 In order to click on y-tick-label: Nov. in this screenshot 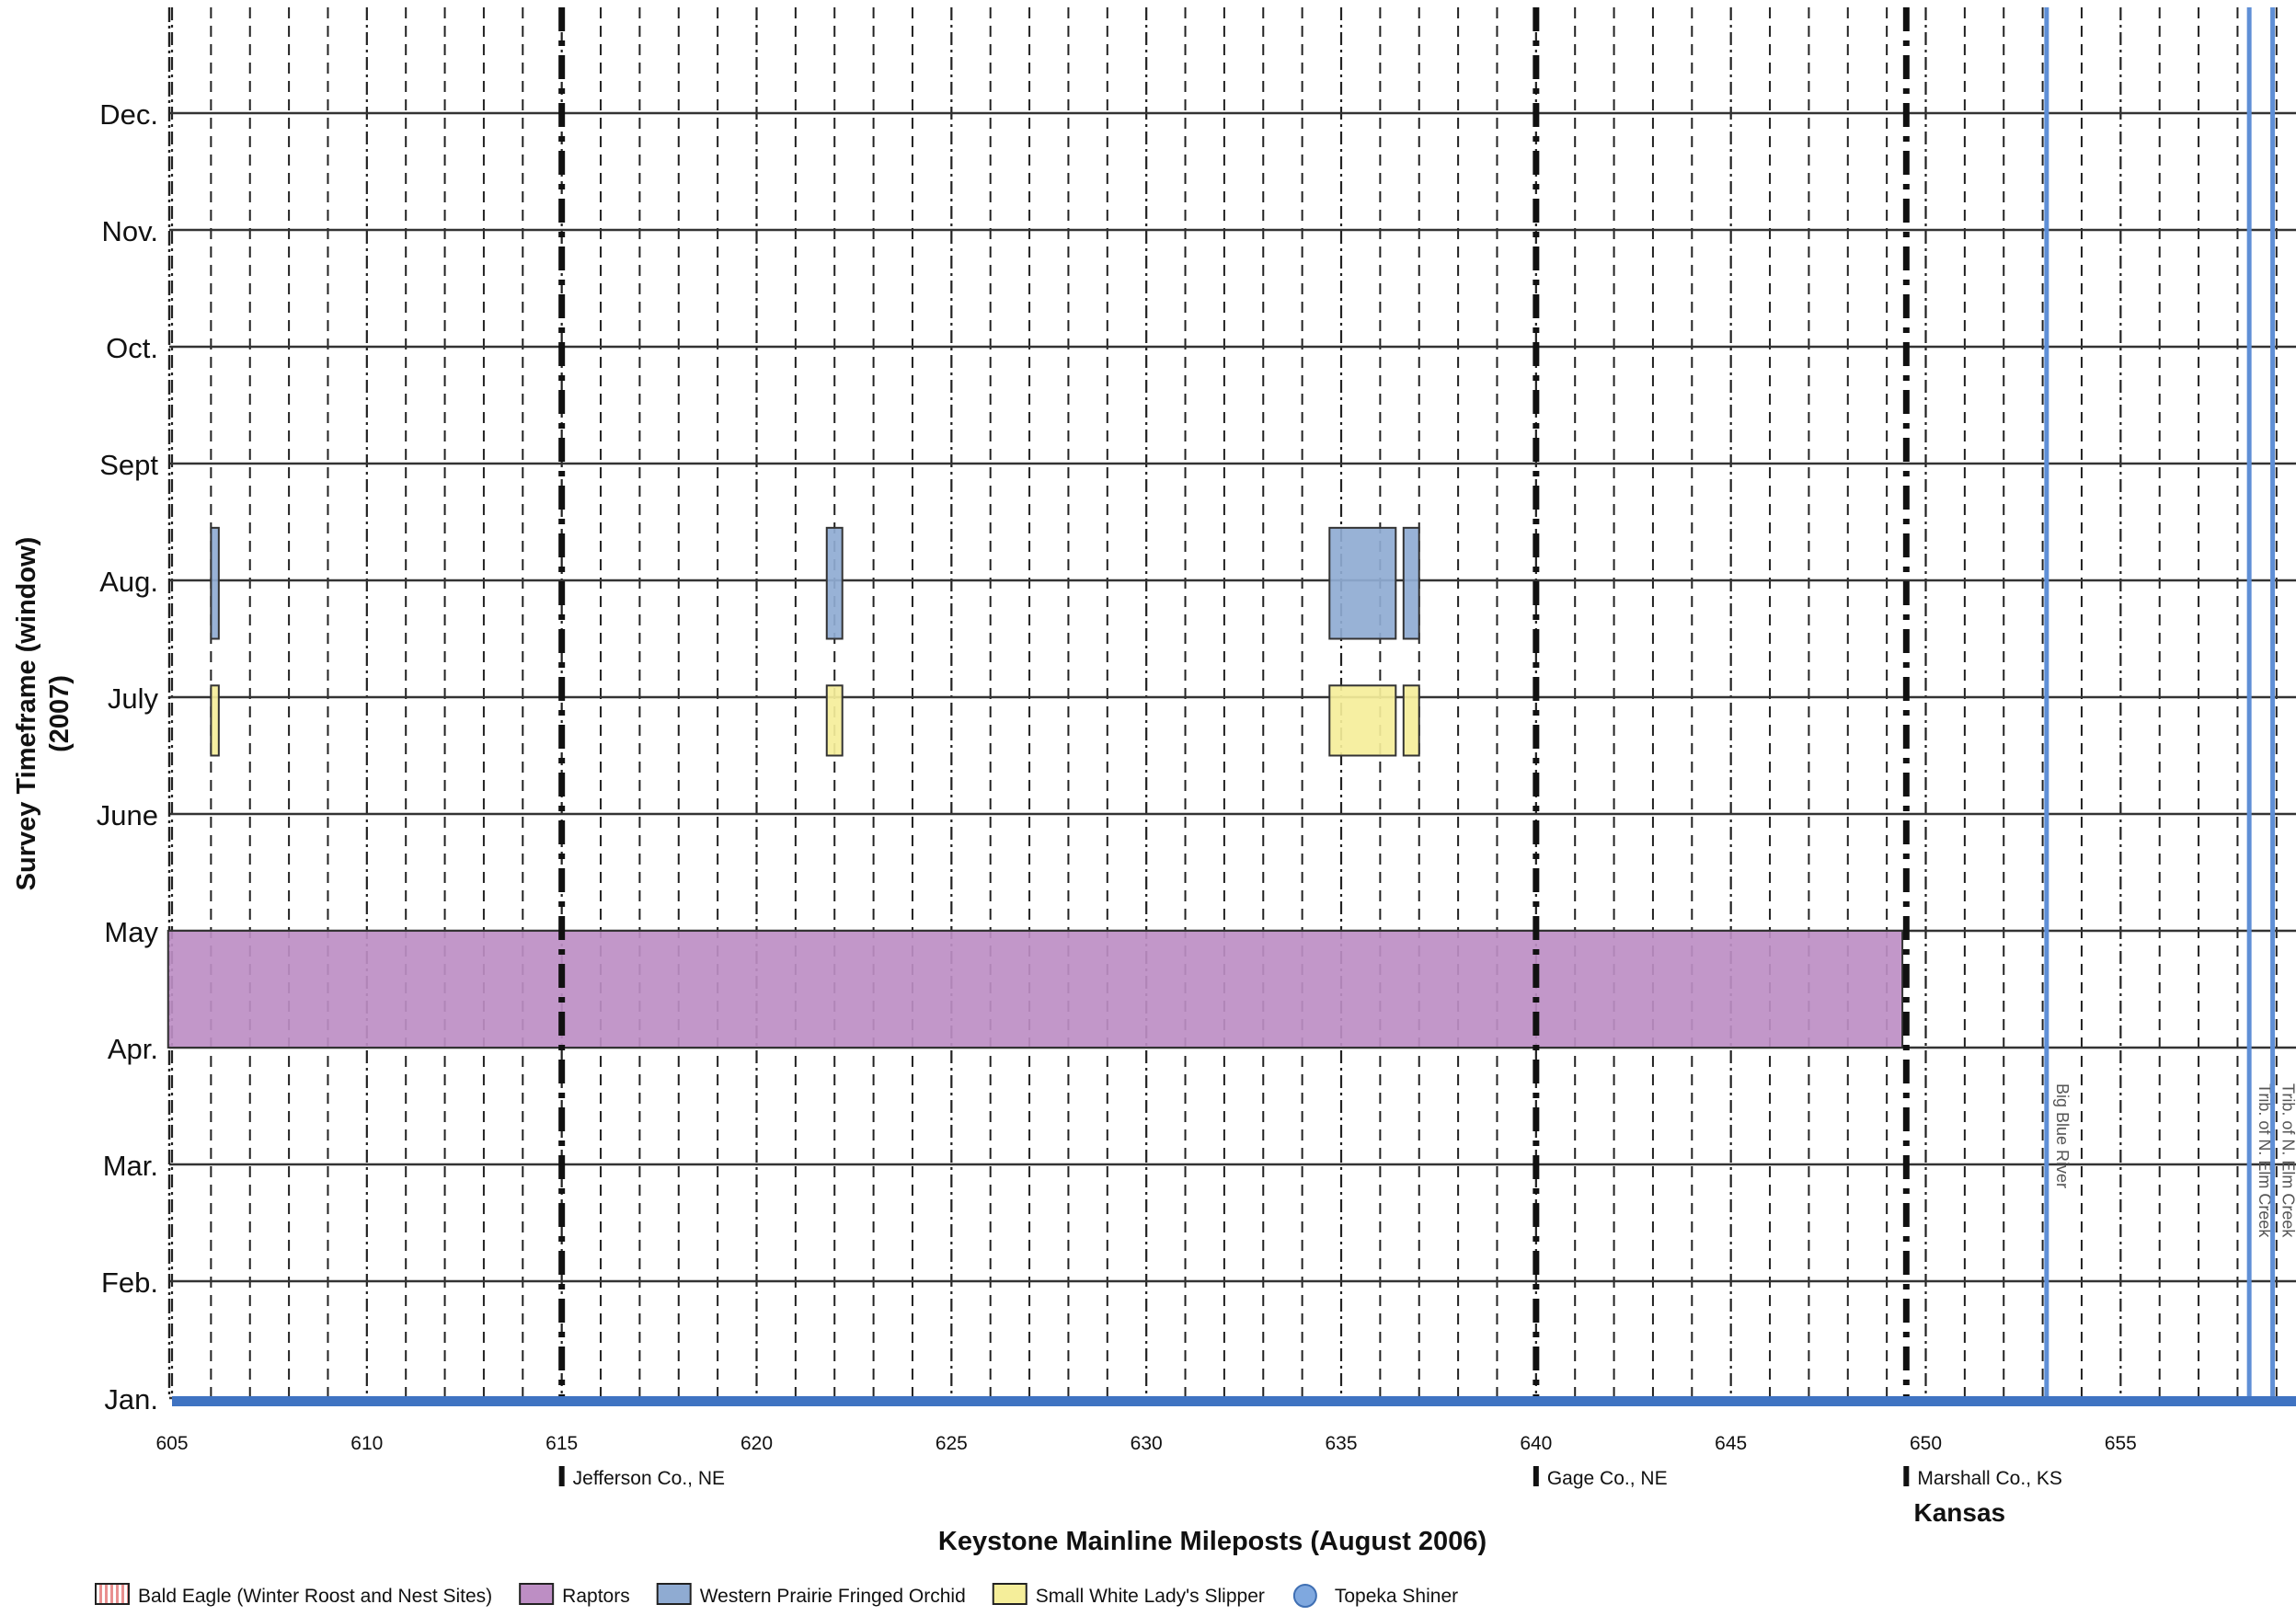, I will do `click(130, 231)`.